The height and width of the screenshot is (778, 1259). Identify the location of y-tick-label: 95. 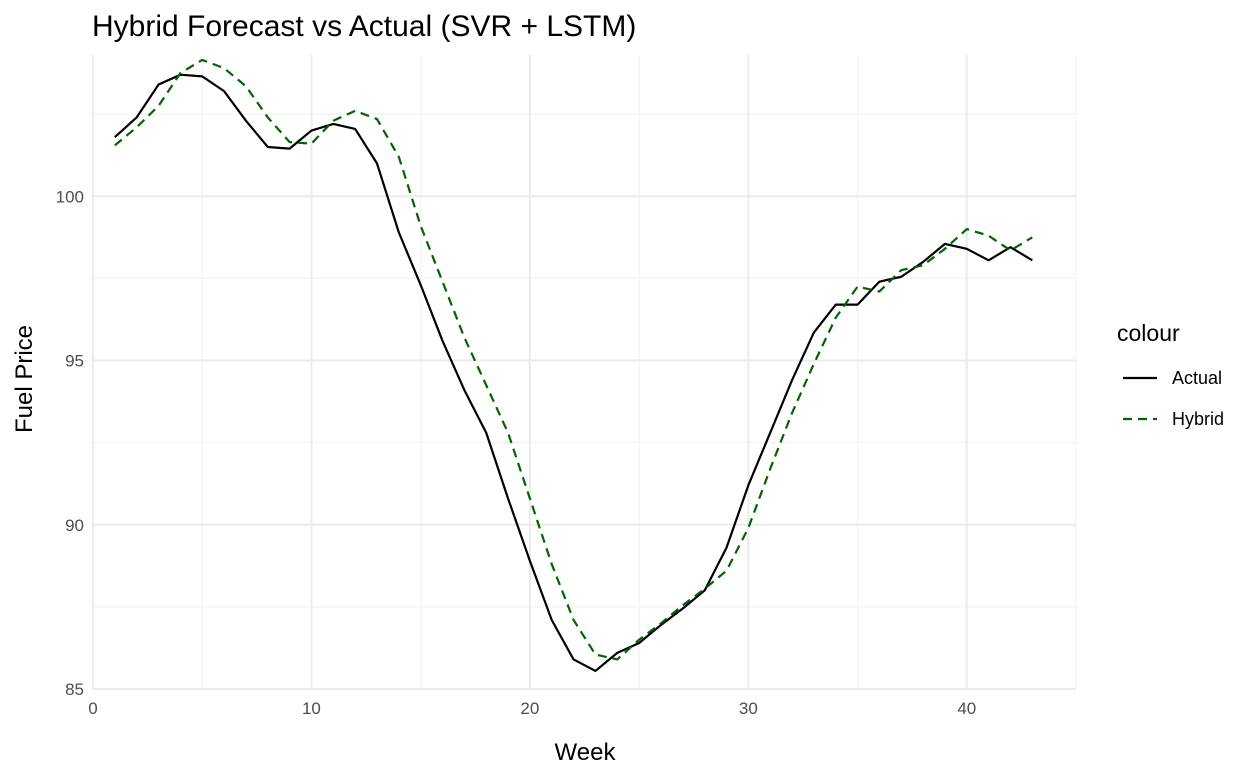
(74, 361).